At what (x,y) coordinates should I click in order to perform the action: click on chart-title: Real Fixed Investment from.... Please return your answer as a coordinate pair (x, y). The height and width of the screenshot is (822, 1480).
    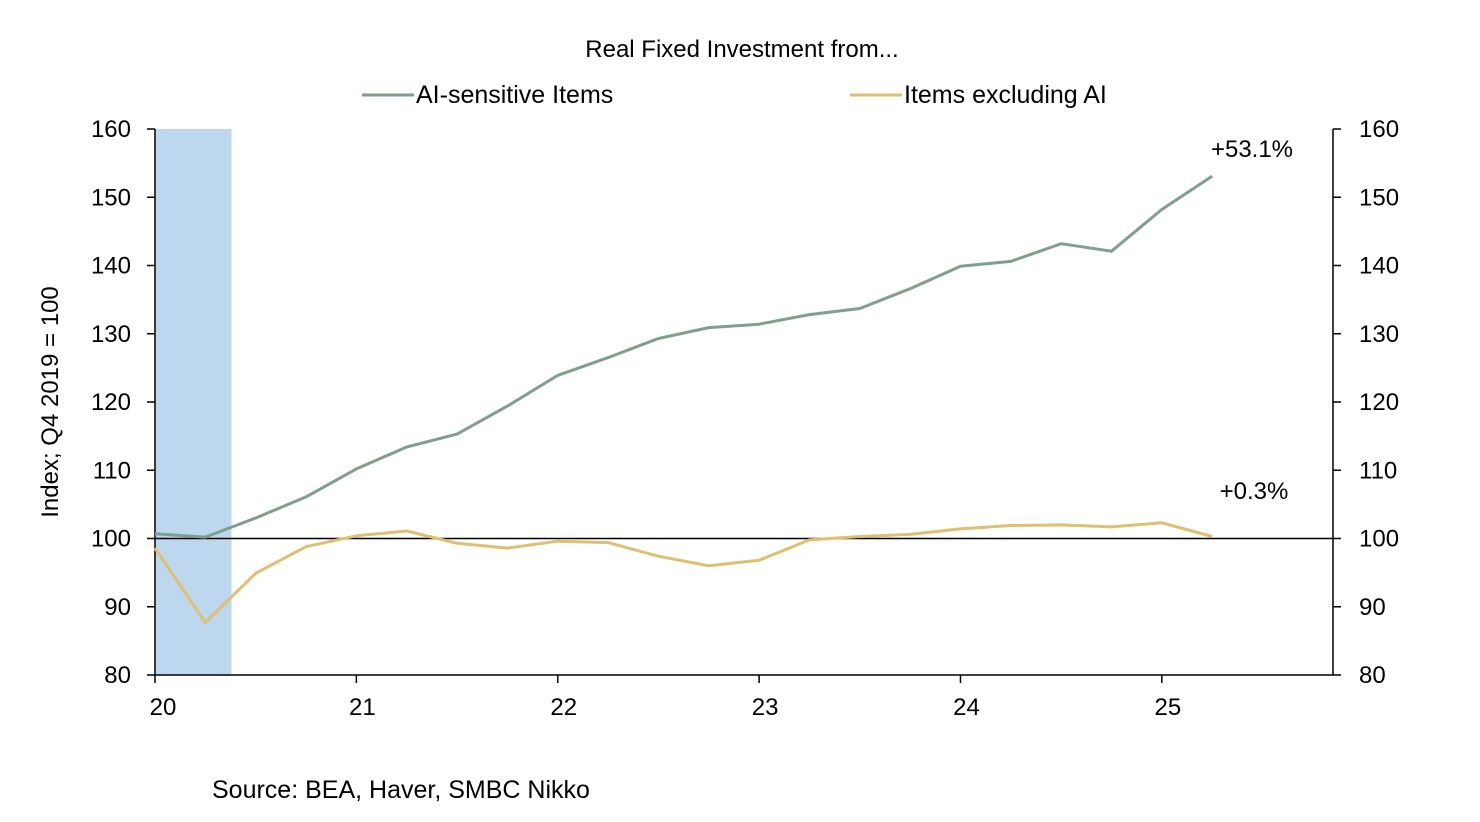
    Looking at the image, I should click on (741, 49).